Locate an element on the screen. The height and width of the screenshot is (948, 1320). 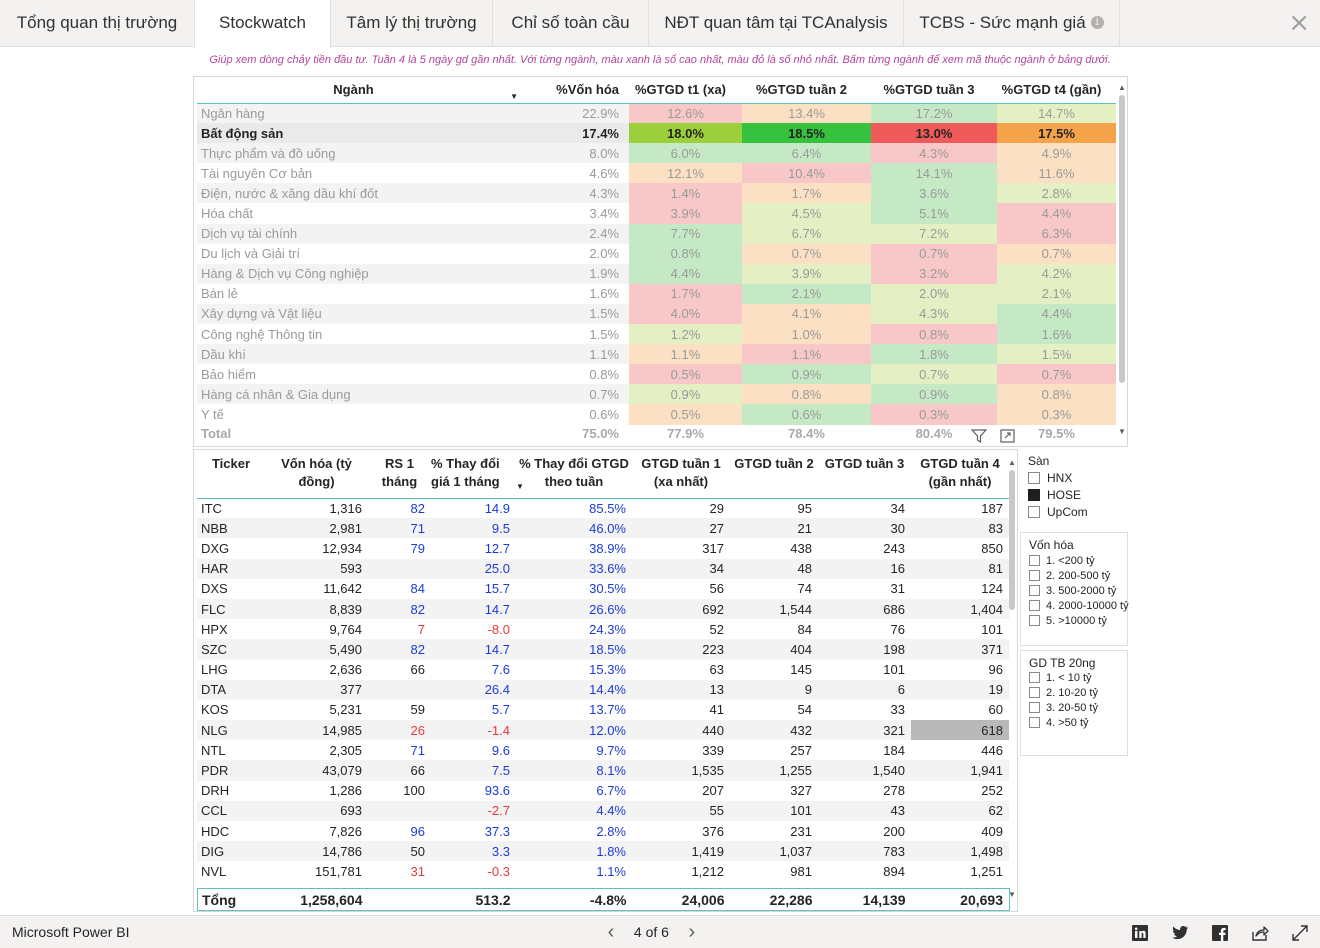
facebook-icon is located at coordinates (1220, 933).